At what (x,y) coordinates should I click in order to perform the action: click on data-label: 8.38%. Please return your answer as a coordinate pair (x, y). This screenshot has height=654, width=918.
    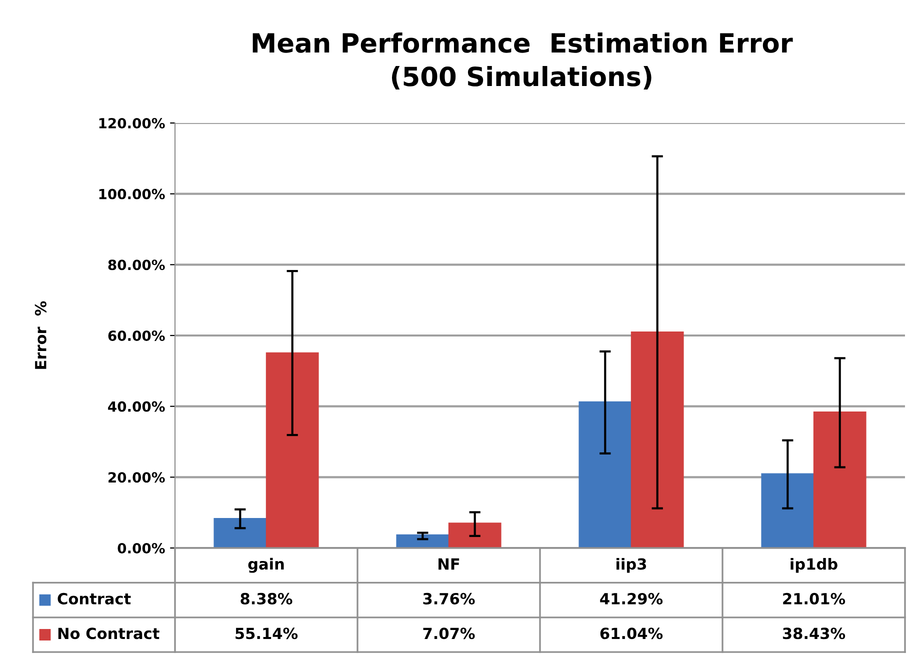
    Looking at the image, I should click on (266, 598).